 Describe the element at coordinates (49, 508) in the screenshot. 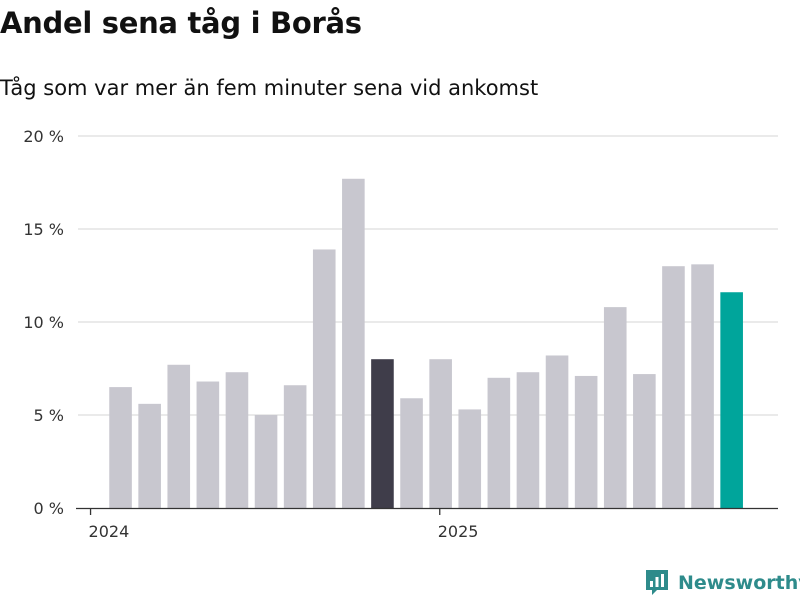

I see `y-tick-label: 0 %` at that location.